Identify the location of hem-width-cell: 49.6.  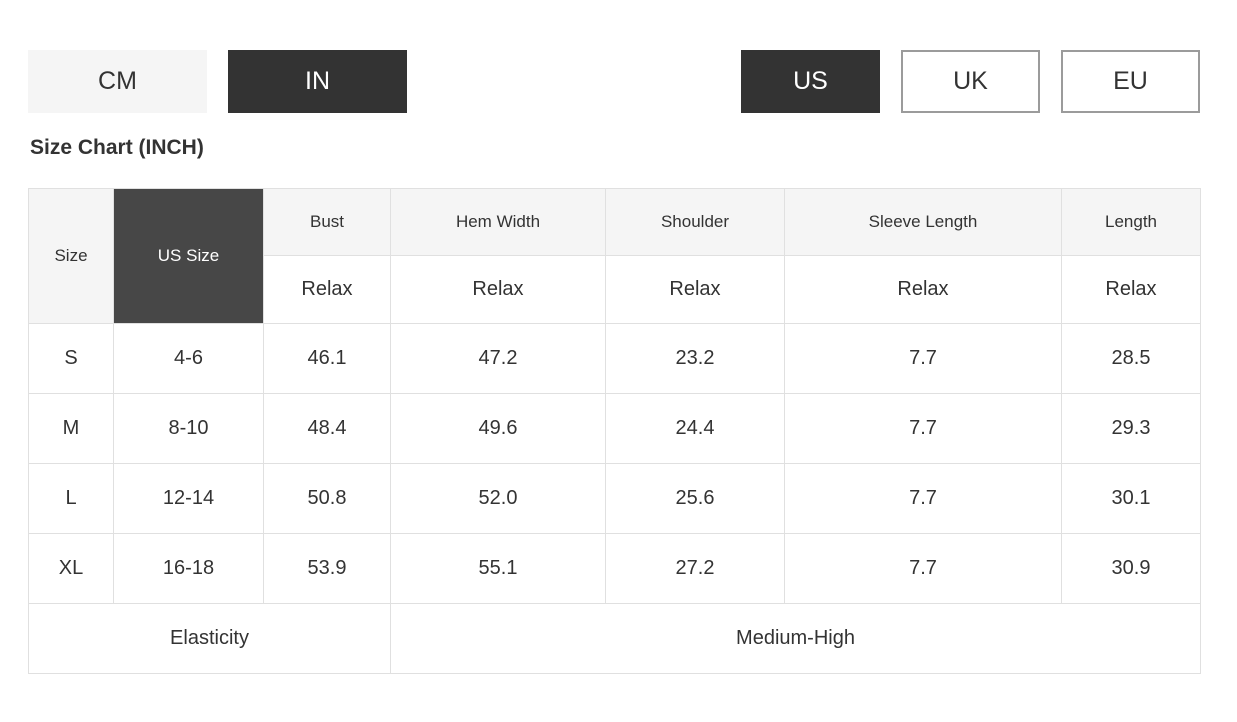
(498, 428).